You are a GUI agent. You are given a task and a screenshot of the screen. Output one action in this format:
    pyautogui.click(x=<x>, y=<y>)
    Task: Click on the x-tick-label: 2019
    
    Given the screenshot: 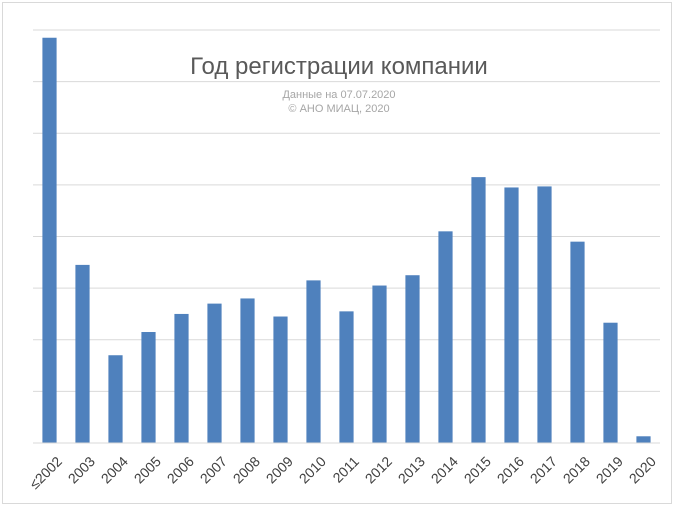 What is the action you would take?
    pyautogui.click(x=609, y=469)
    